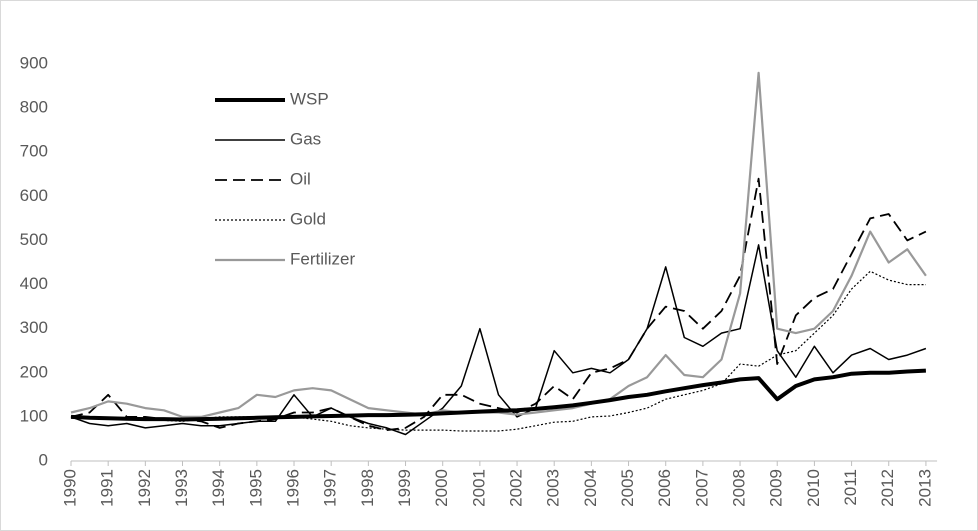 The image size is (978, 531). Describe the element at coordinates (516, 488) in the screenshot. I see `x-tick-label: 2002` at that location.